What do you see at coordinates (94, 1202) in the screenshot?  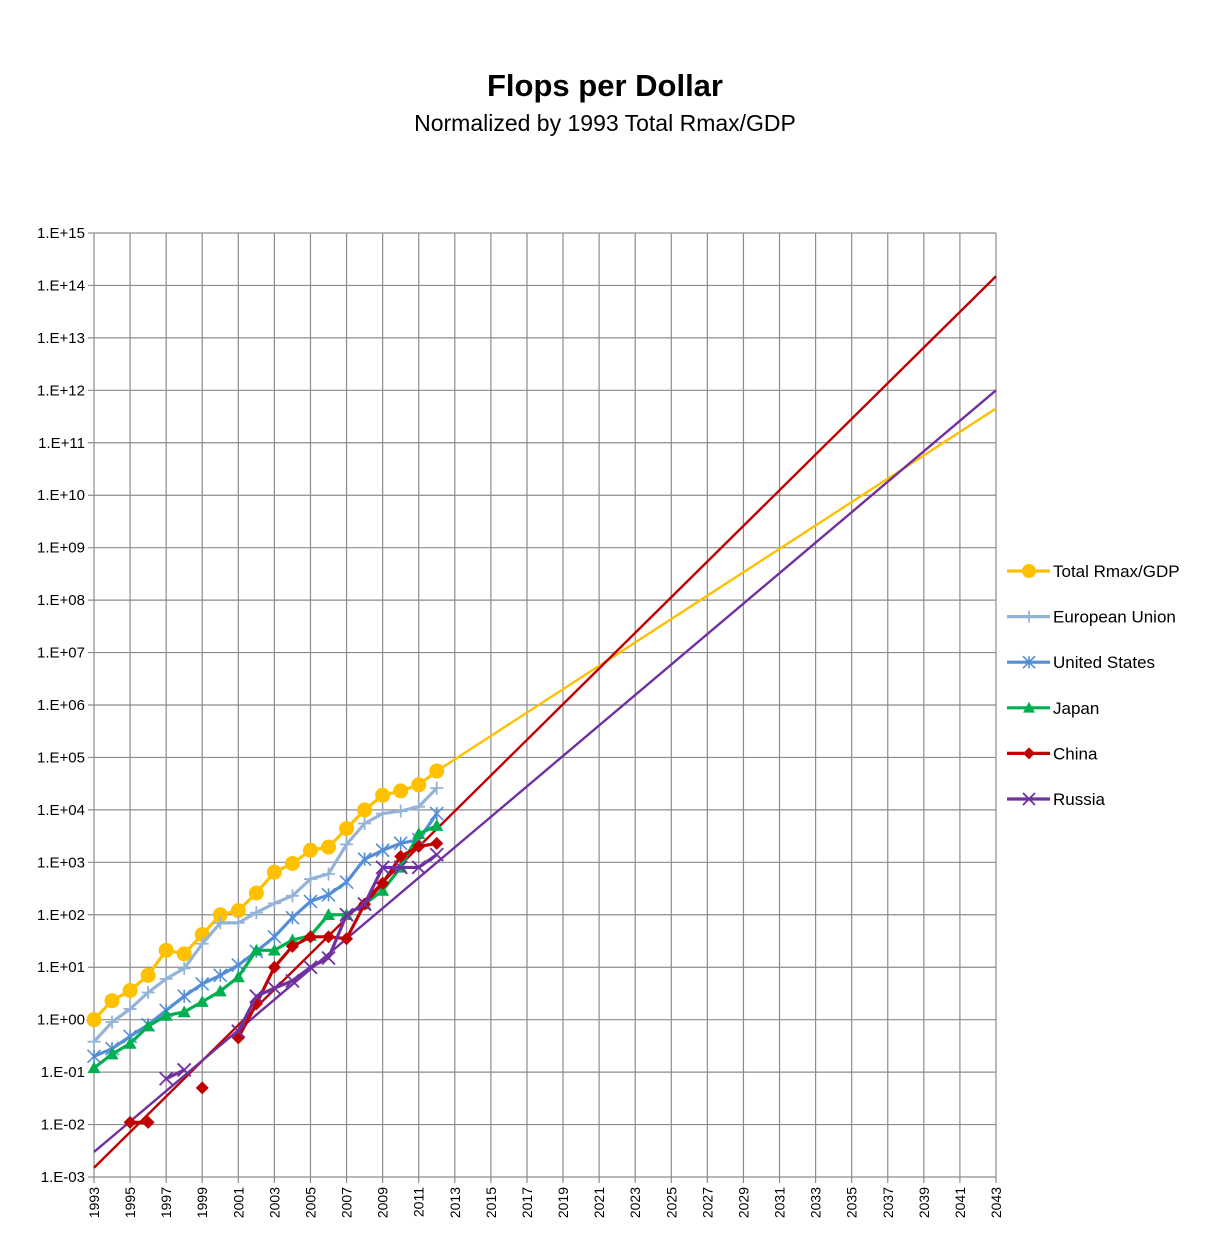 I see `x-tick-label: 1993` at bounding box center [94, 1202].